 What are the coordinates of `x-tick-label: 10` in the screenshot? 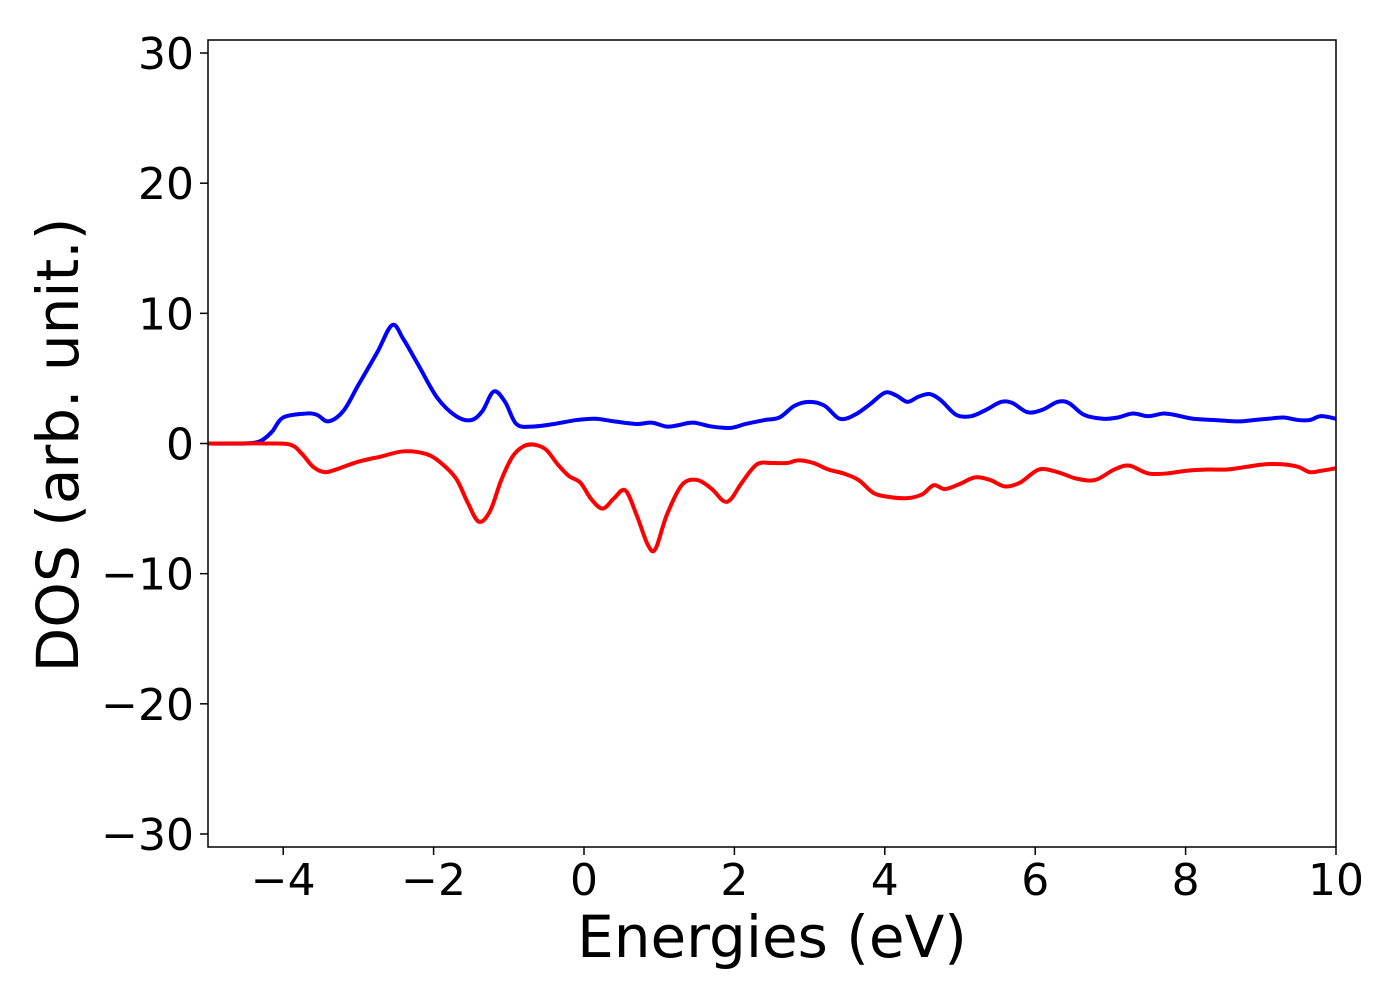 It's located at (1336, 880).